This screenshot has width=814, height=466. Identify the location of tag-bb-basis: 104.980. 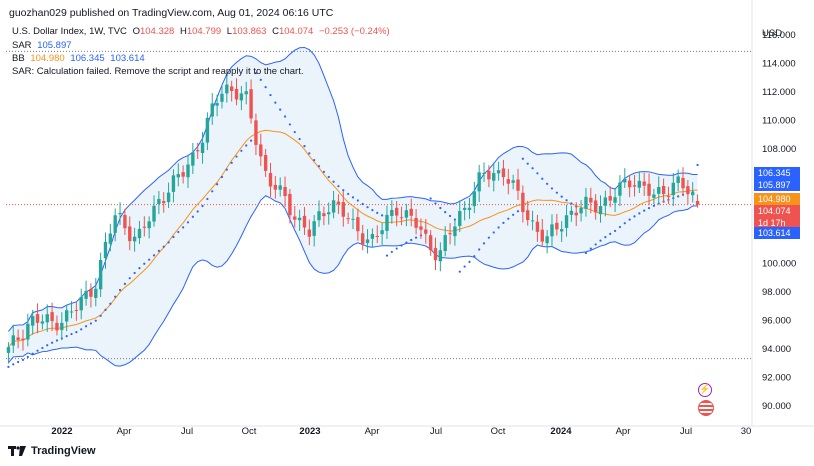
(777, 199).